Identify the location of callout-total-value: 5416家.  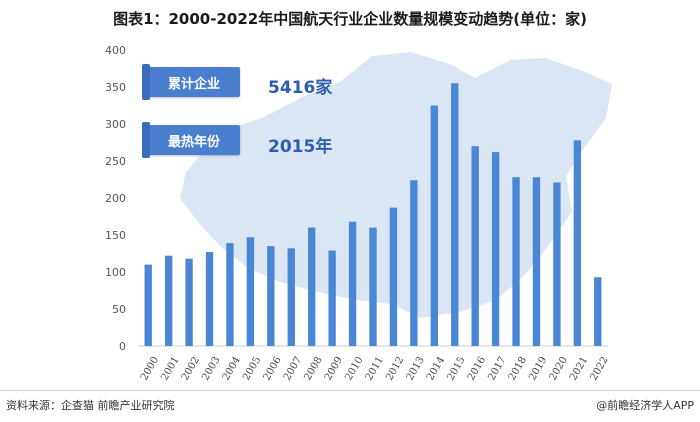
(300, 88).